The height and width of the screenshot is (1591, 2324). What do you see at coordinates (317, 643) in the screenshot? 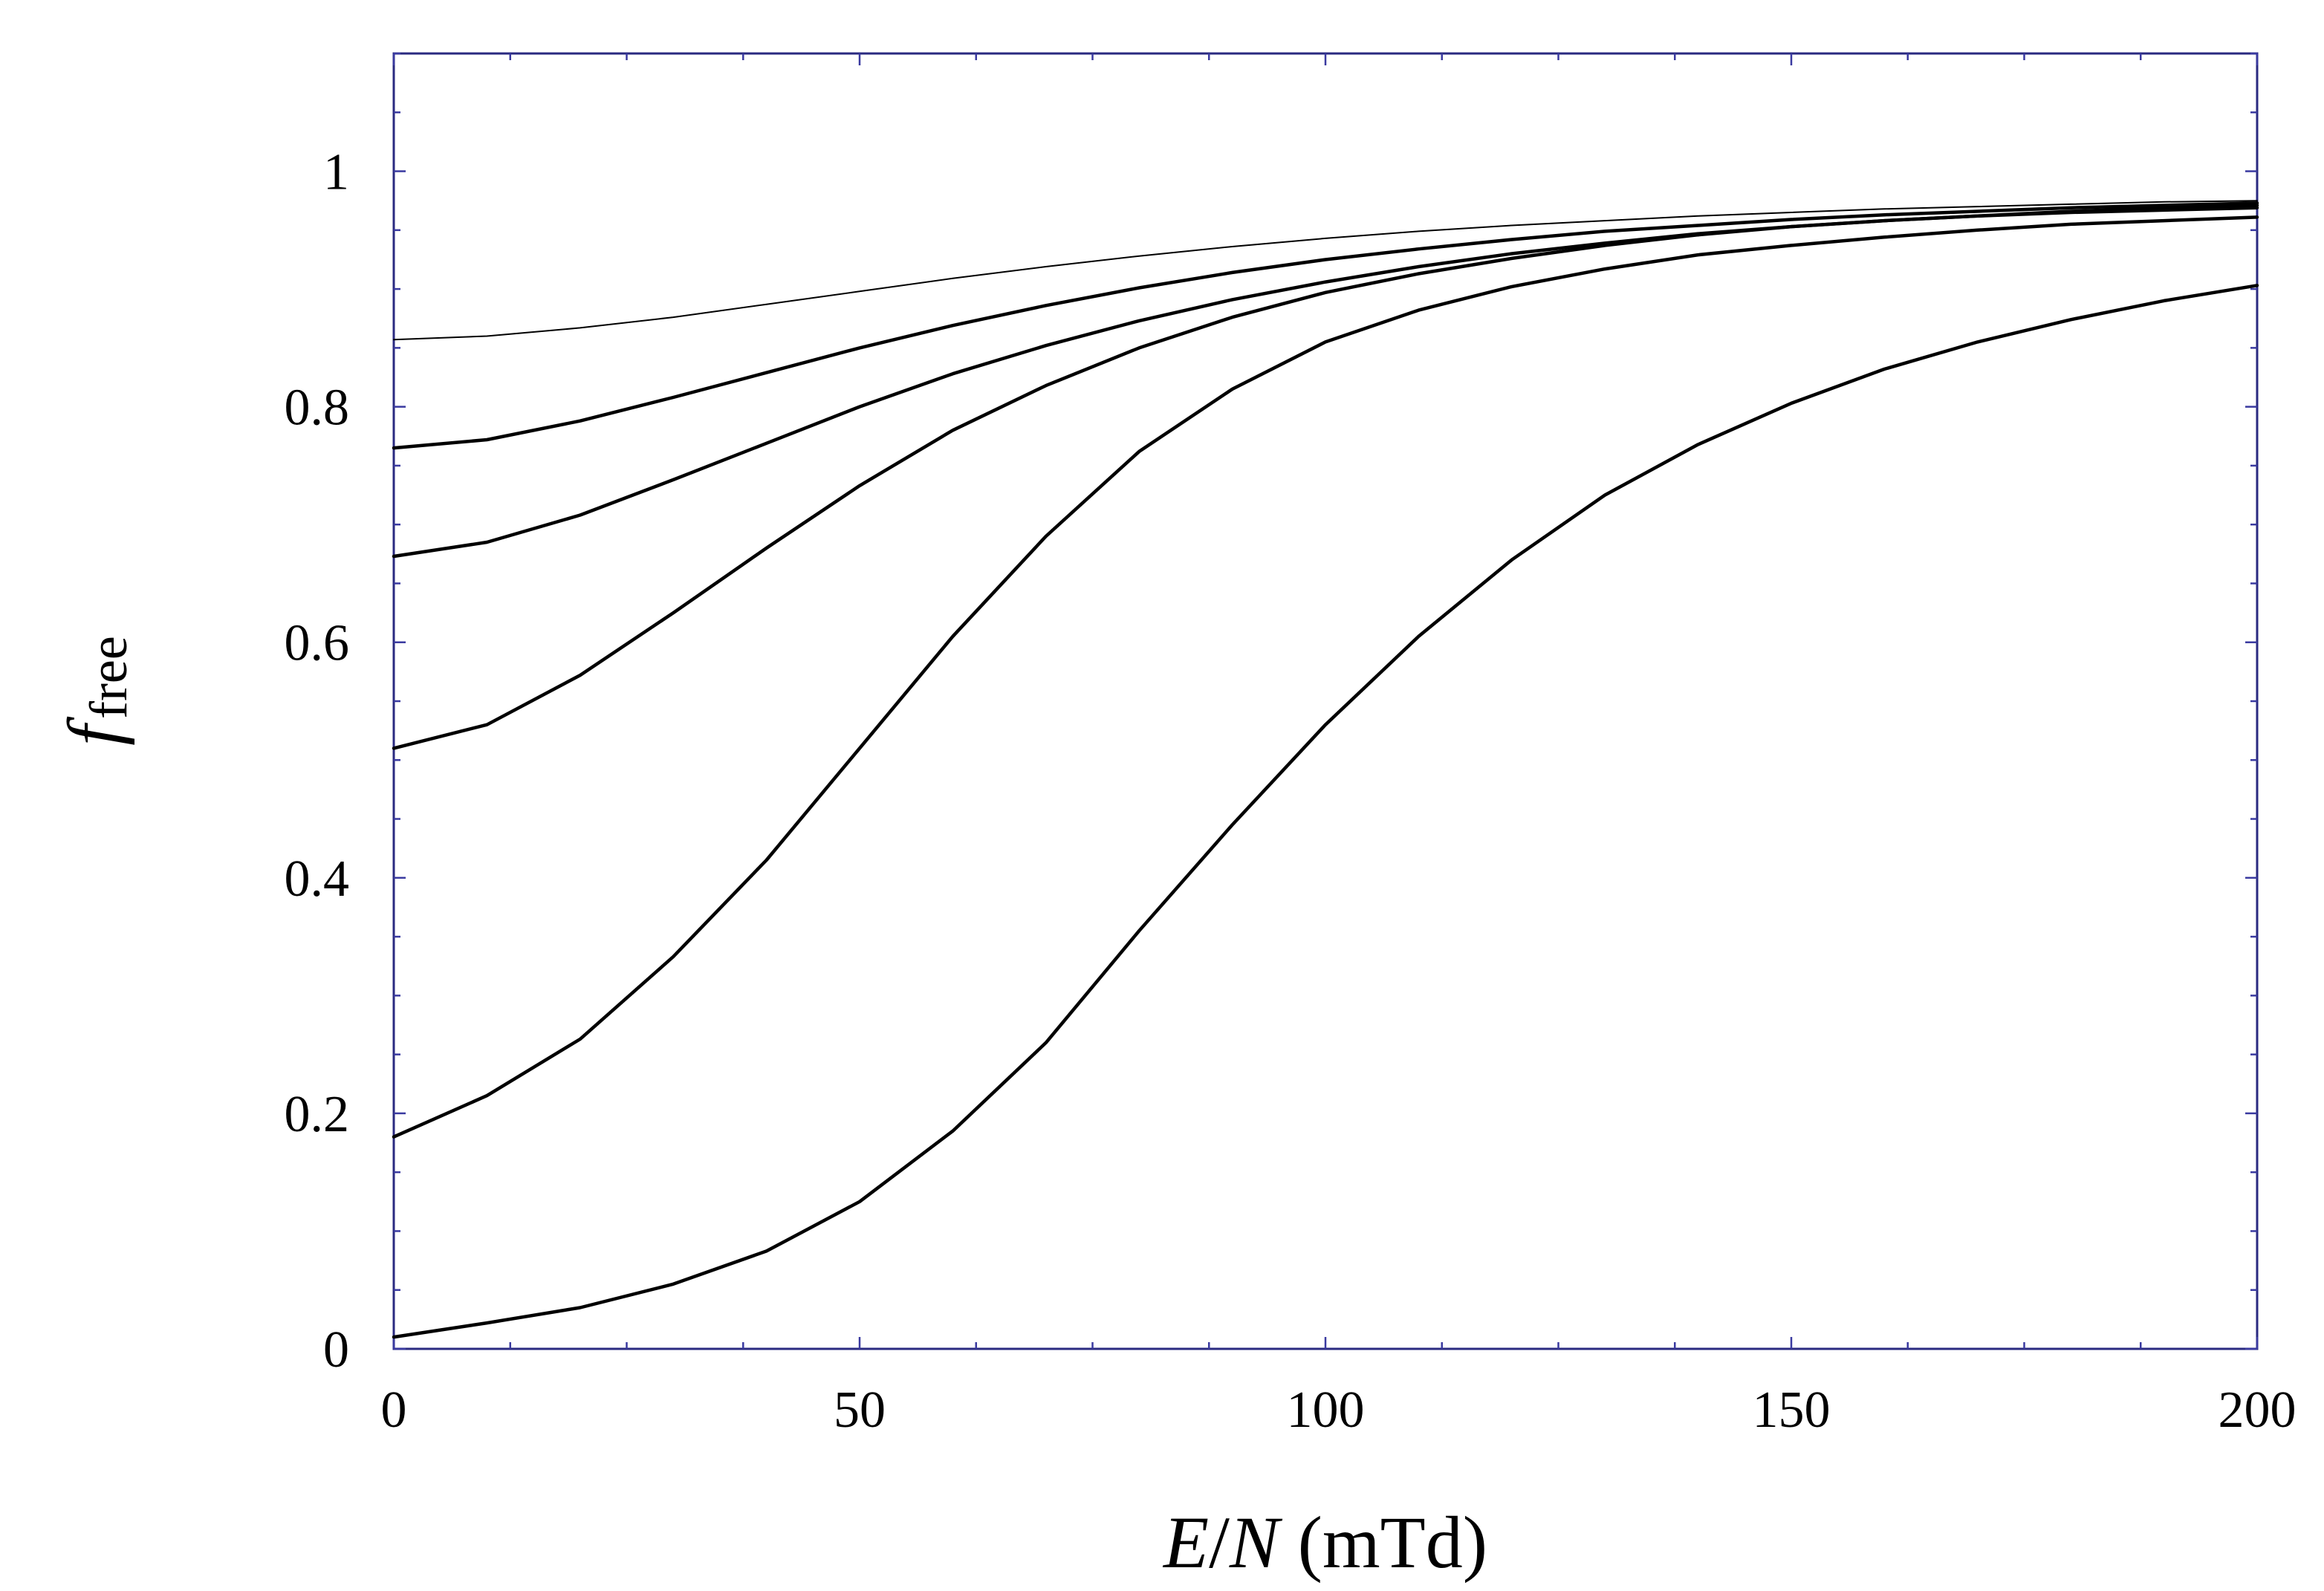
I see `y-tick-label: 0.6` at bounding box center [317, 643].